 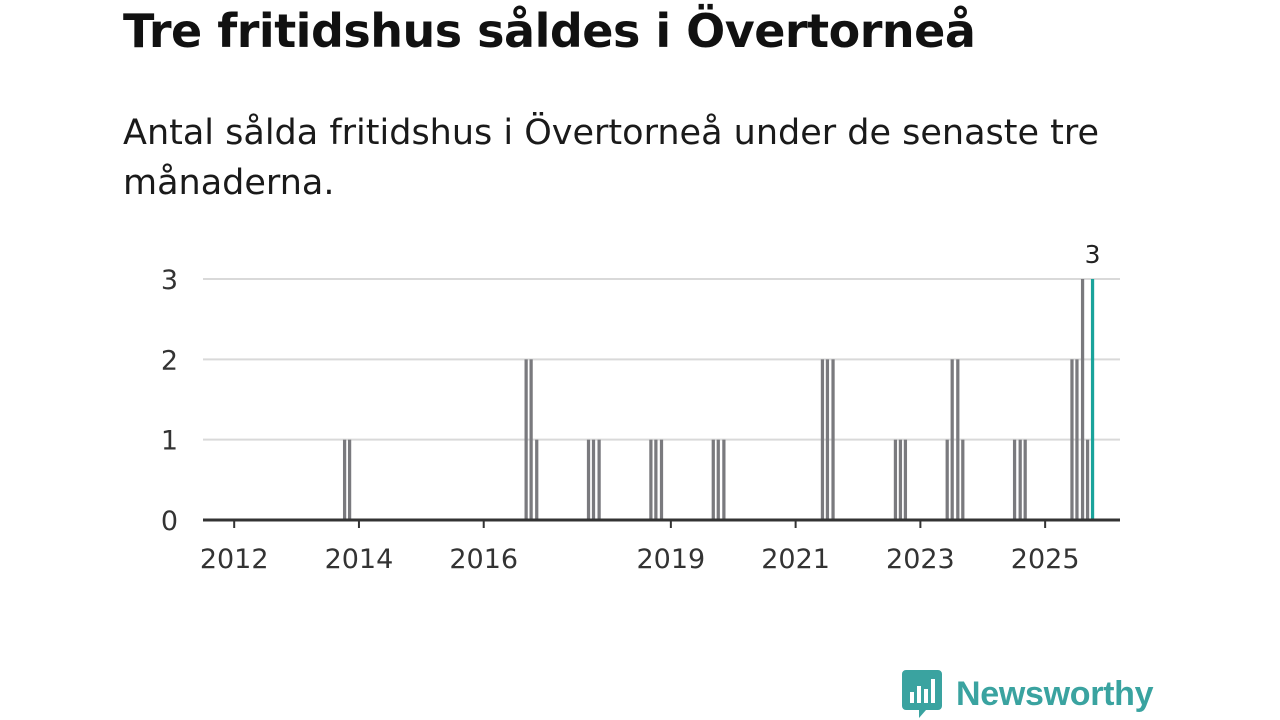 I want to click on x-tick-label: 2014, so click(x=359, y=559).